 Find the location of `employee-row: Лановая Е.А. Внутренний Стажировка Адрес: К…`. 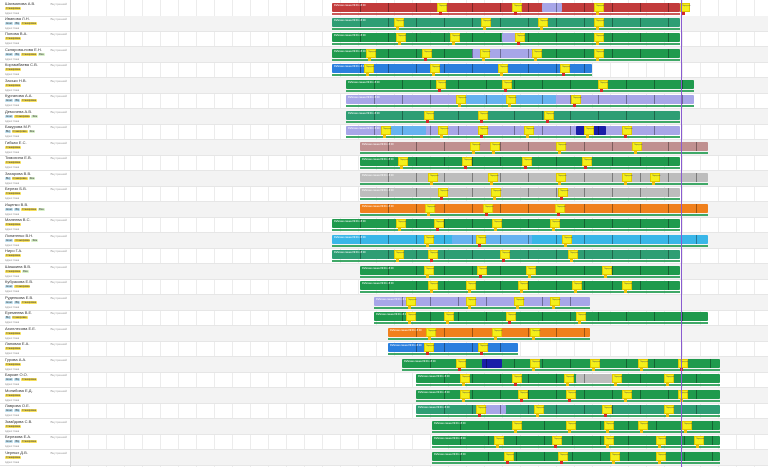

employee-row: Лановая Е.А. Внутренний Стажировка Адрес: К… is located at coordinates (35, 349).